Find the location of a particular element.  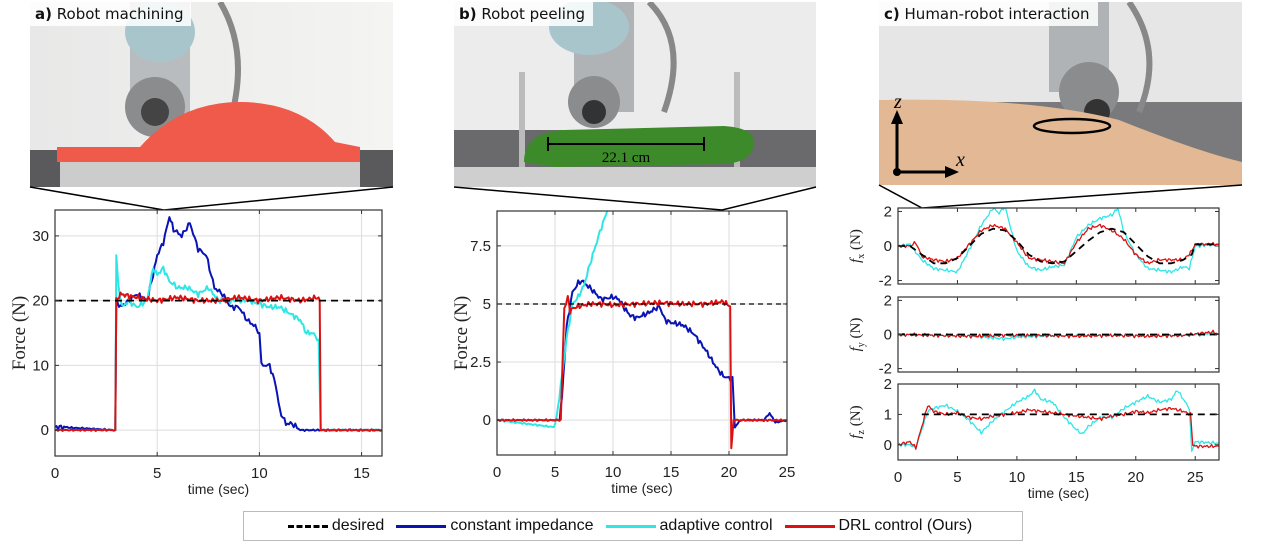

chart-c-fx: -2 0 2 fx (N) is located at coordinates (1034, 246).